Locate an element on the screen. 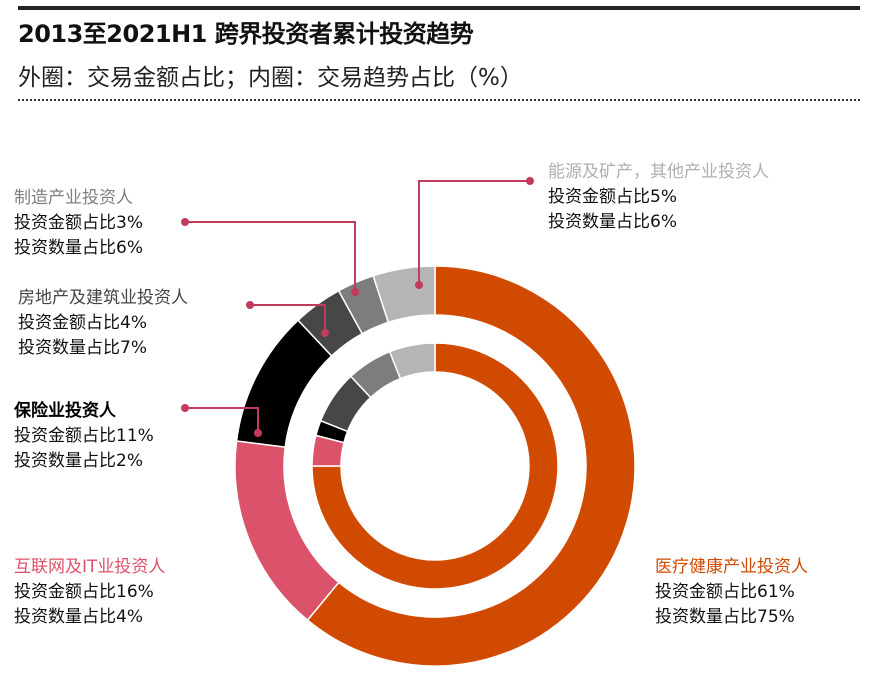 The width and height of the screenshot is (878, 683). label-title: 房地产及建筑业投资人 is located at coordinates (103, 298).